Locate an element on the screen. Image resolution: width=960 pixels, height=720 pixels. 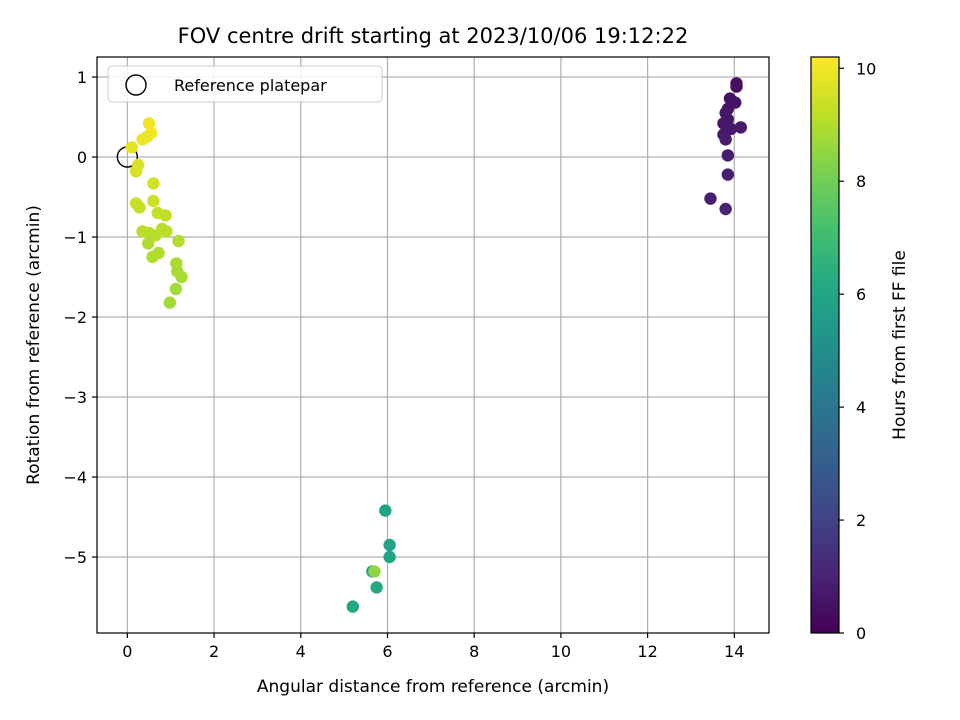
x-tick-label: 0 is located at coordinates (127, 651).